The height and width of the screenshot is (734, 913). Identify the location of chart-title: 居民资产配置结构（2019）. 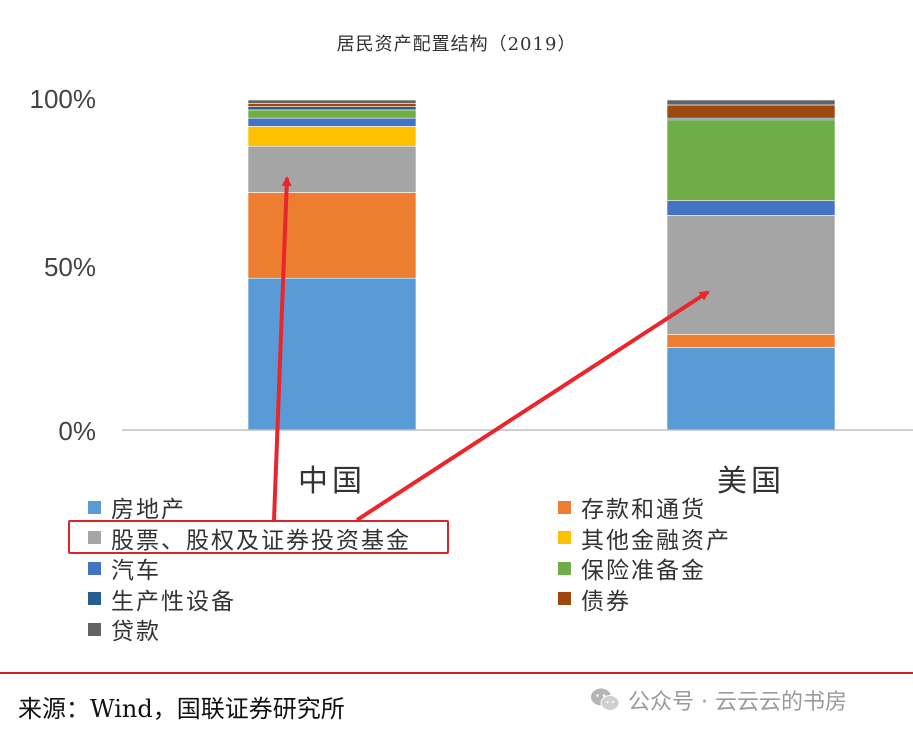
(456, 44).